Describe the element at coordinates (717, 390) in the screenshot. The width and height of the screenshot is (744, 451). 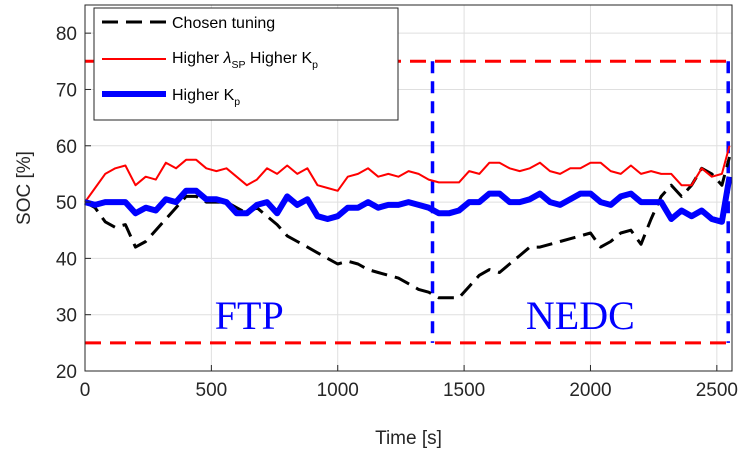
I see `x-tick-label: 2500` at that location.